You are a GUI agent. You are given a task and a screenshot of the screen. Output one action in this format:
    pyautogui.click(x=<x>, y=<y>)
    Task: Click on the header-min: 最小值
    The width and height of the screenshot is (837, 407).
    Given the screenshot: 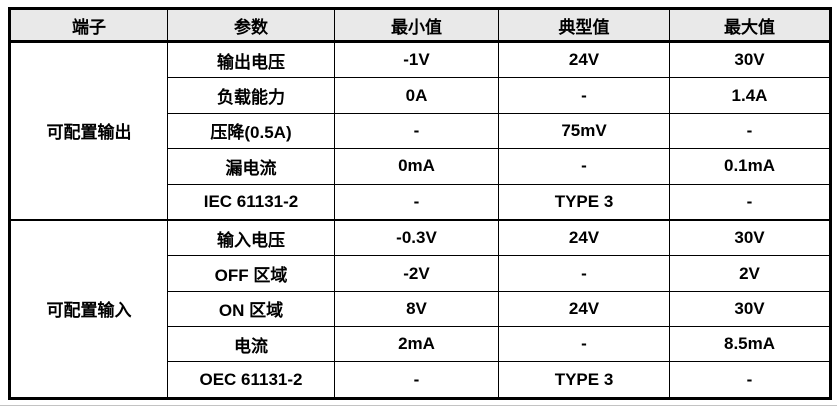 What is the action you would take?
    pyautogui.click(x=416, y=25)
    